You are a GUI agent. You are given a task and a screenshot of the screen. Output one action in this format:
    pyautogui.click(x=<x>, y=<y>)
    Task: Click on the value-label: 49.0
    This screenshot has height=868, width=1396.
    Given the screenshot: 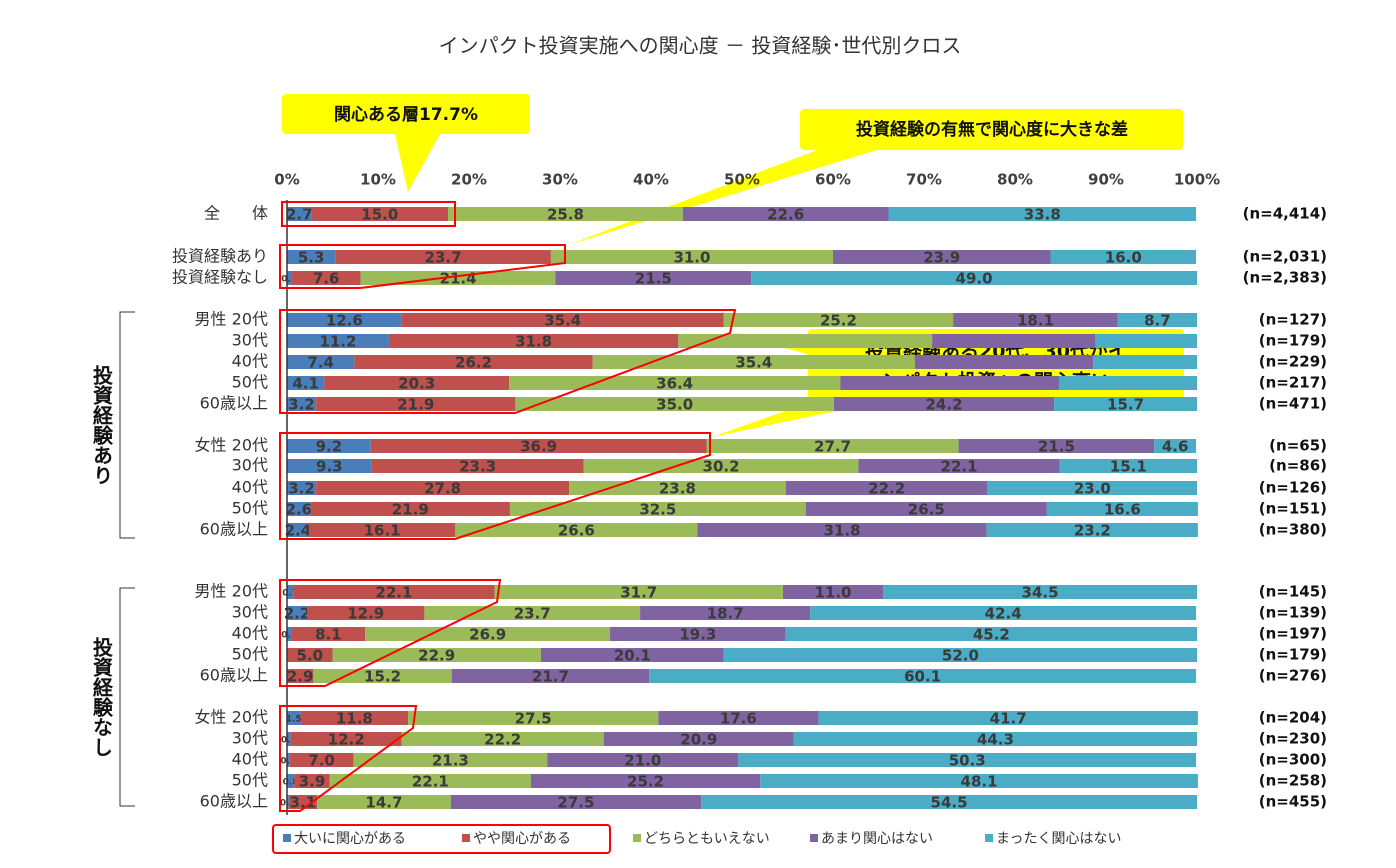 What is the action you would take?
    pyautogui.click(x=974, y=279)
    